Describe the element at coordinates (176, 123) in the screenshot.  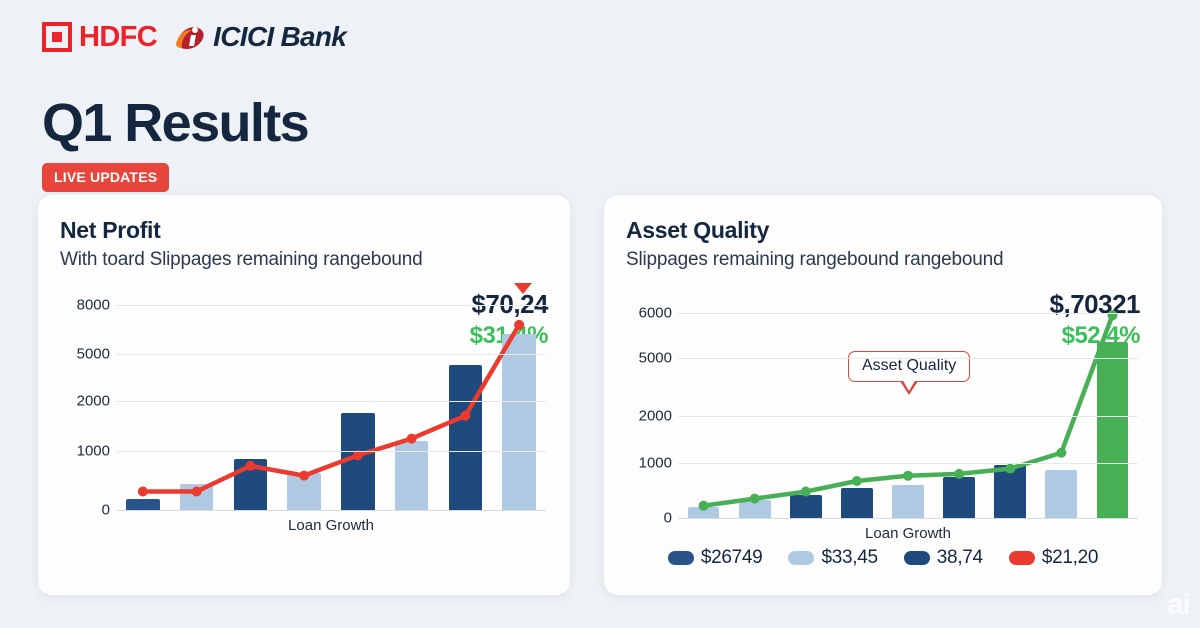
I see `page-title: Q1 Results` at that location.